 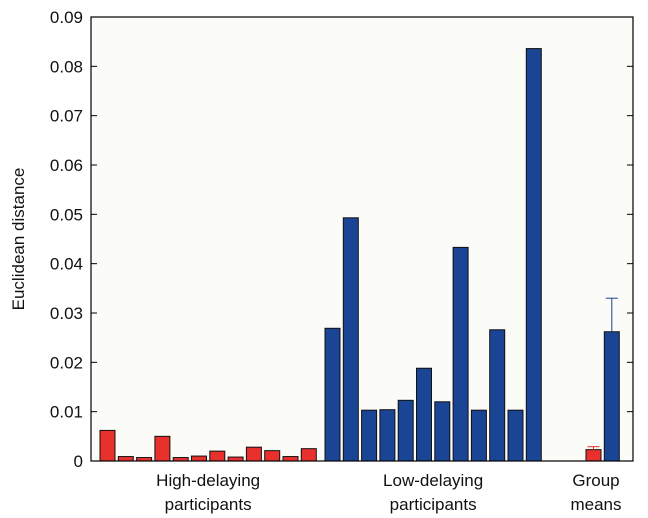 What do you see at coordinates (18, 239) in the screenshot?
I see `y-axis-title: Euclidean distance` at bounding box center [18, 239].